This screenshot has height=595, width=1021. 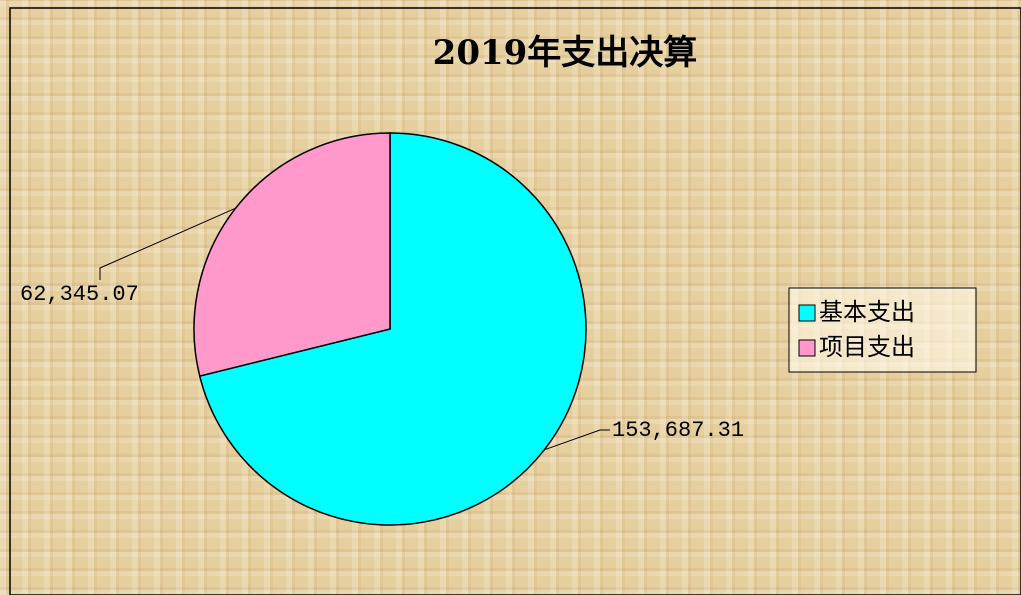 I want to click on legend-label: 基本支出, so click(x=867, y=312).